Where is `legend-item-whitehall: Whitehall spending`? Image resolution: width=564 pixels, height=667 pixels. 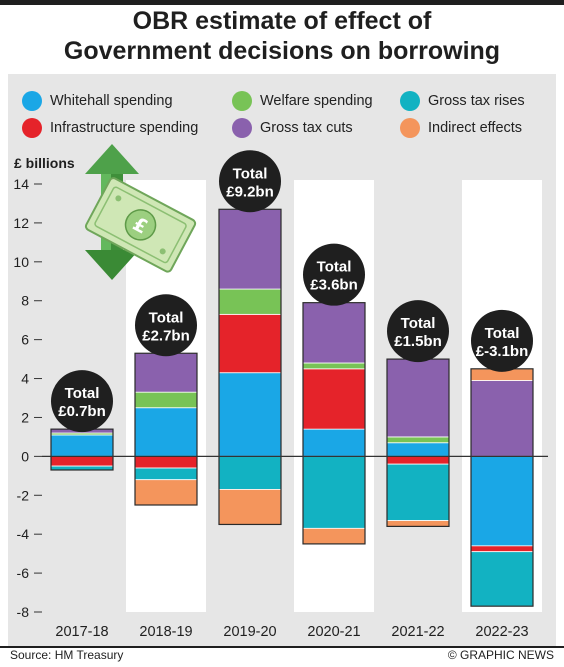 legend-item-whitehall: Whitehall spending is located at coordinates (97, 101).